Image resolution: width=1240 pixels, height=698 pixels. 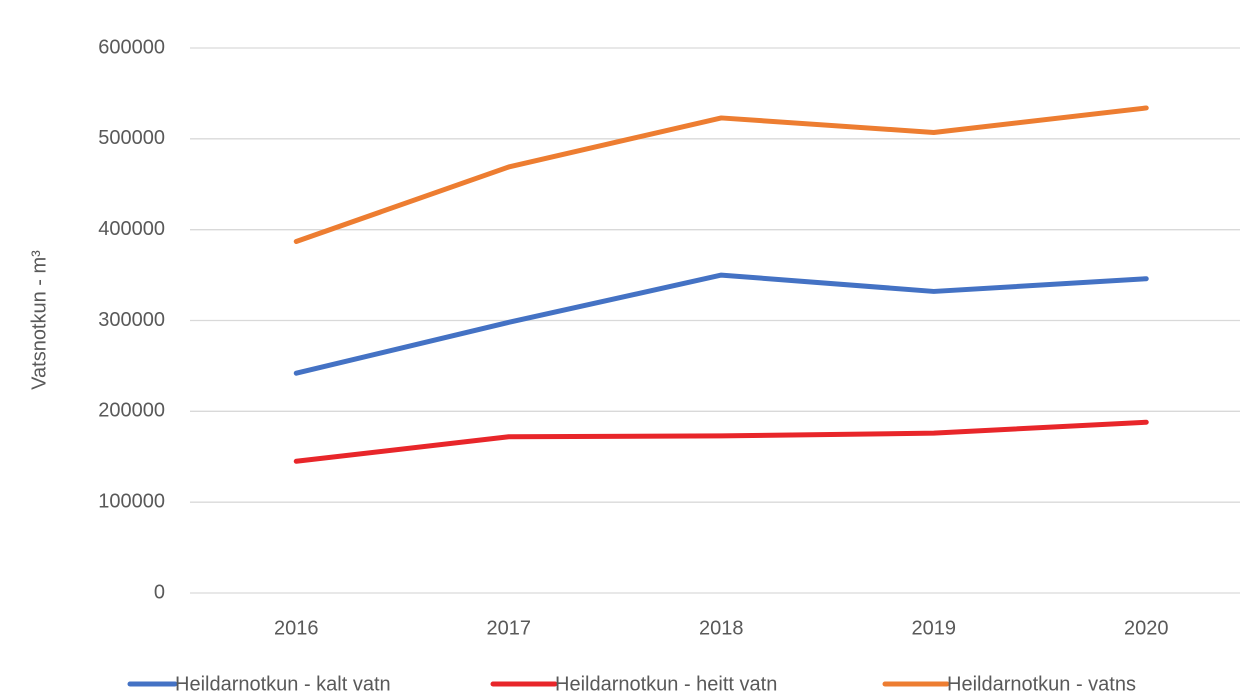 What do you see at coordinates (131, 229) in the screenshot?
I see `y-tick-label: 400000` at bounding box center [131, 229].